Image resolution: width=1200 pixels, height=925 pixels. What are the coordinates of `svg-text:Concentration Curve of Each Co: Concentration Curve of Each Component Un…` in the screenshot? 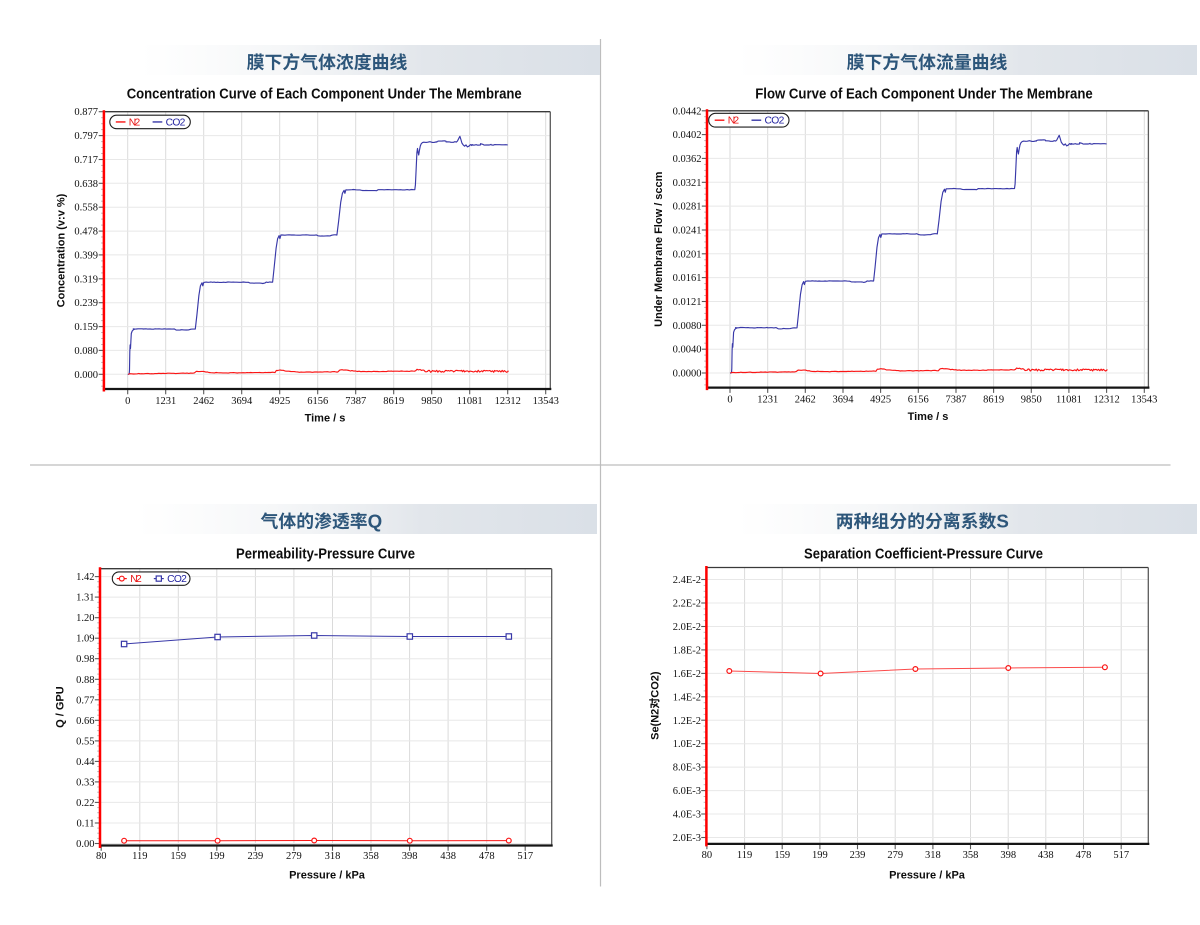 It's located at (324, 94).